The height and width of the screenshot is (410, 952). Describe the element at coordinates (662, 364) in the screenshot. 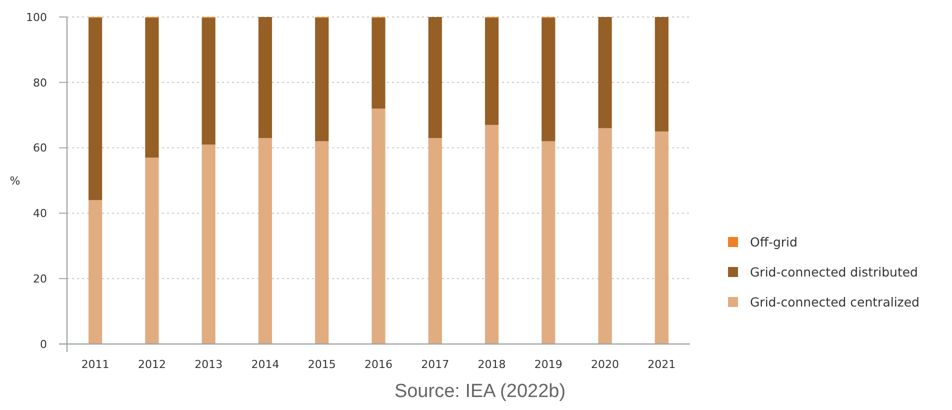

I see `x-tick-label: 2021` at that location.